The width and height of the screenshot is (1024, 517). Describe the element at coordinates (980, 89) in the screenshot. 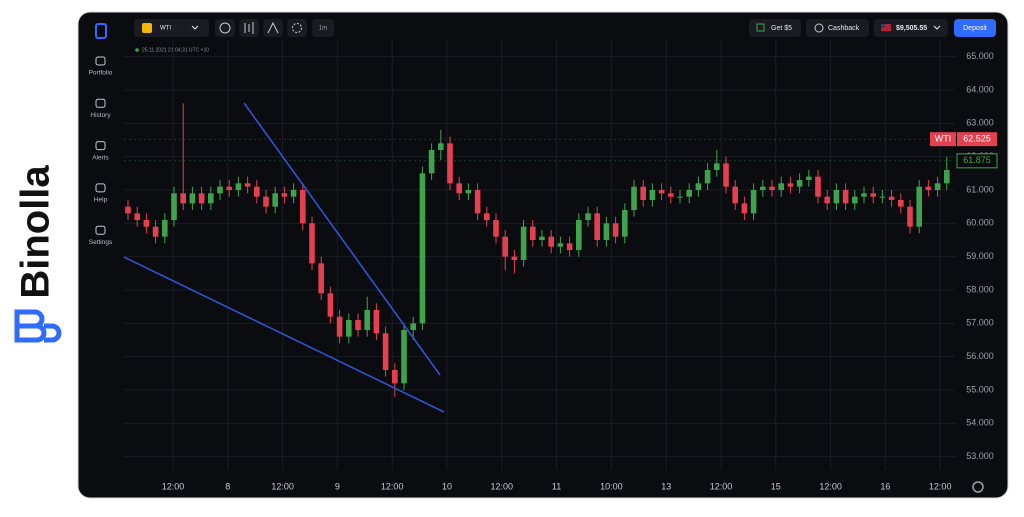

I see `y-tick-label: 64.000` at that location.